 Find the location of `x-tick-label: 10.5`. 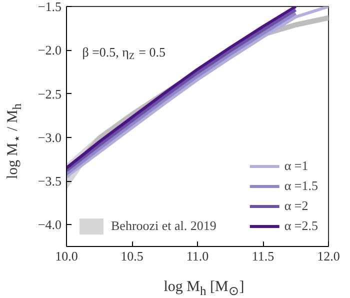

x-tick-label: 10.5 is located at coordinates (132, 256).